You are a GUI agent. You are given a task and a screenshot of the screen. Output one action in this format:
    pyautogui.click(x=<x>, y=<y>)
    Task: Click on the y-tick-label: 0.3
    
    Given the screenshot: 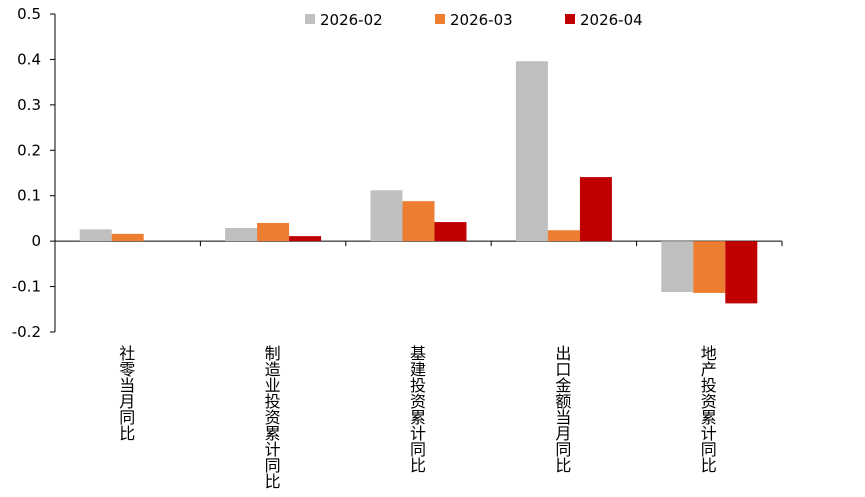 What is the action you would take?
    pyautogui.click(x=29, y=105)
    